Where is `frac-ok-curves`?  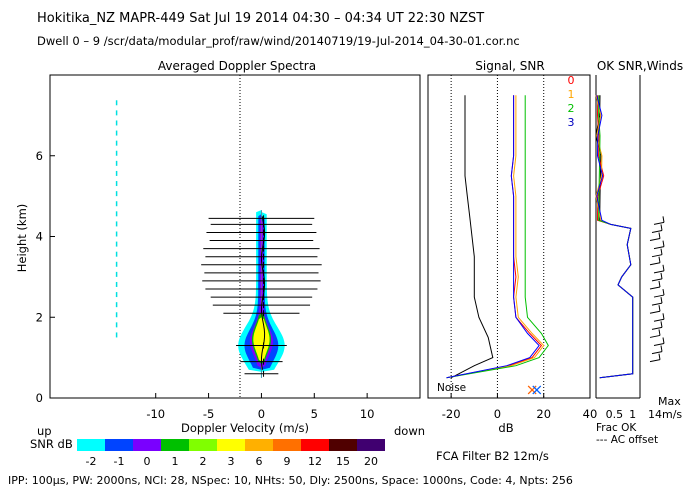
frac-ok-curves is located at coordinates (614, 237).